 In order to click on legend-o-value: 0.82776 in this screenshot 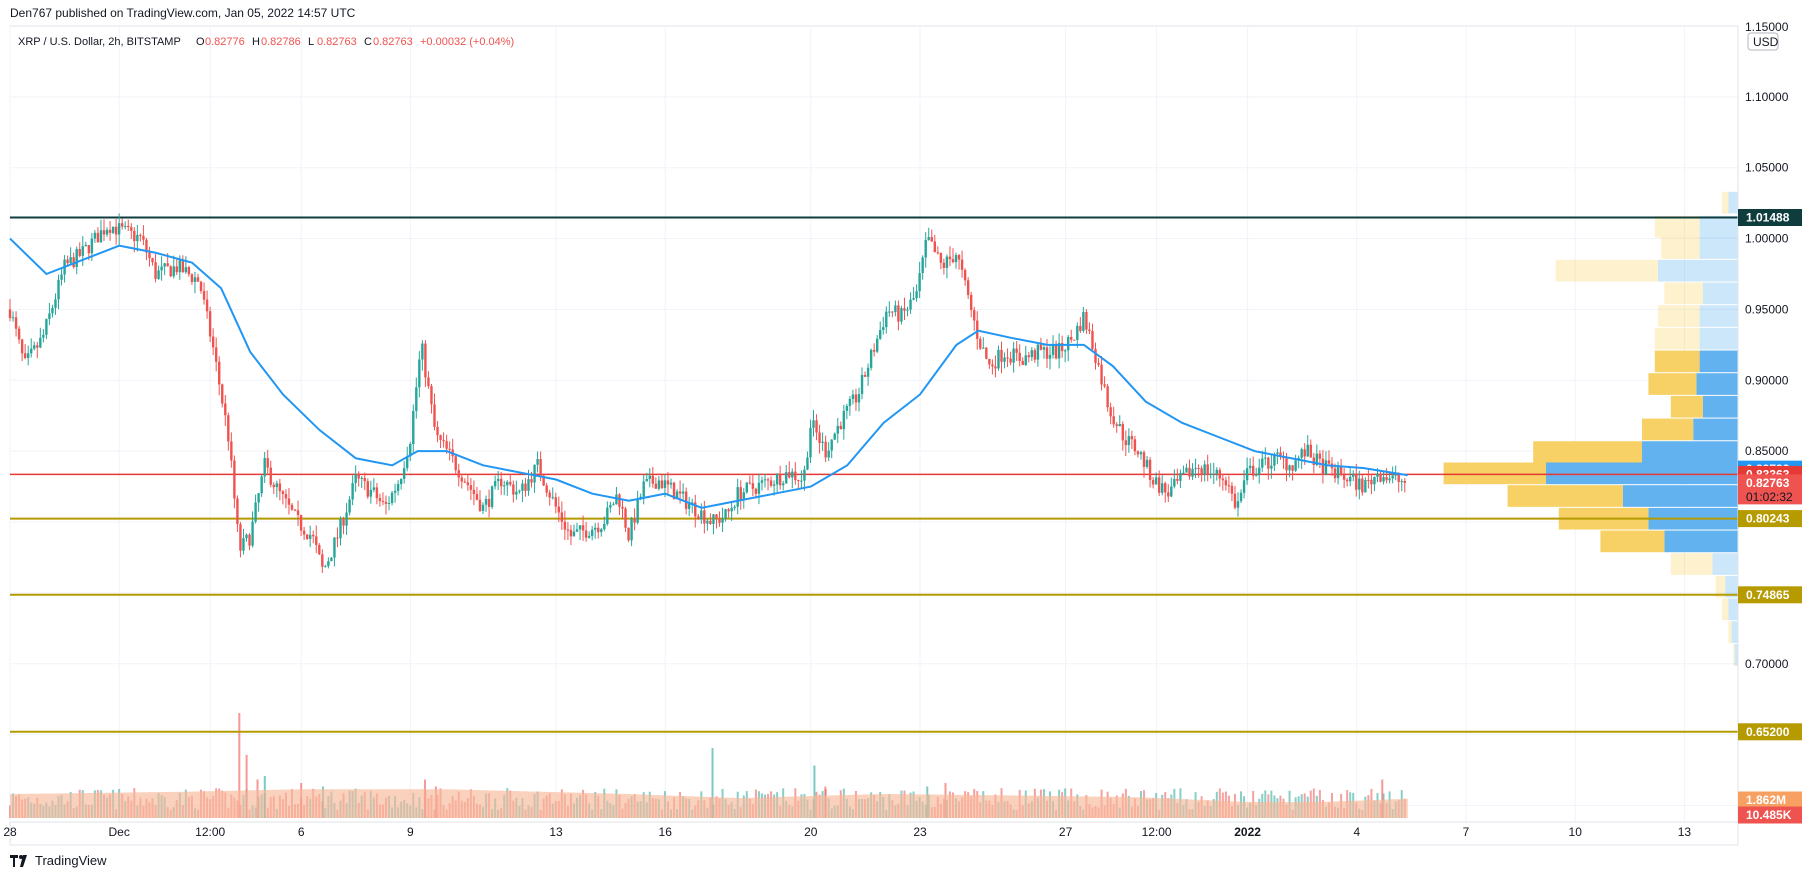, I will do `click(225, 42)`.